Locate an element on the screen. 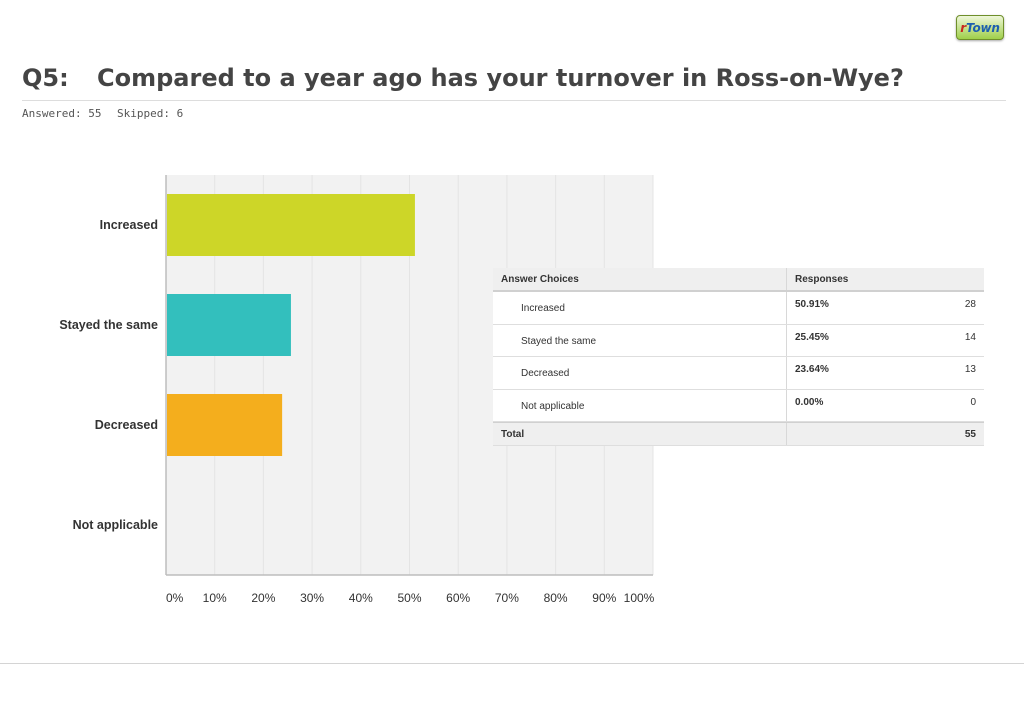  x-tick-label: 60% is located at coordinates (458, 598).